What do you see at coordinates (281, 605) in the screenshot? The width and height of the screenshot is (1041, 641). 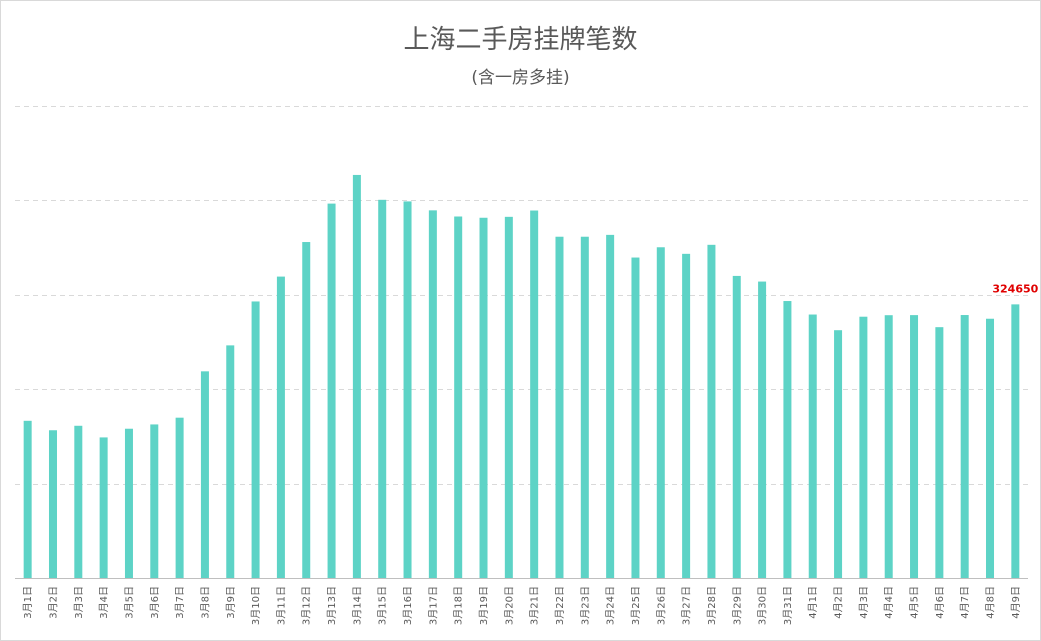 I see `x-tick-label: 3月11日` at bounding box center [281, 605].